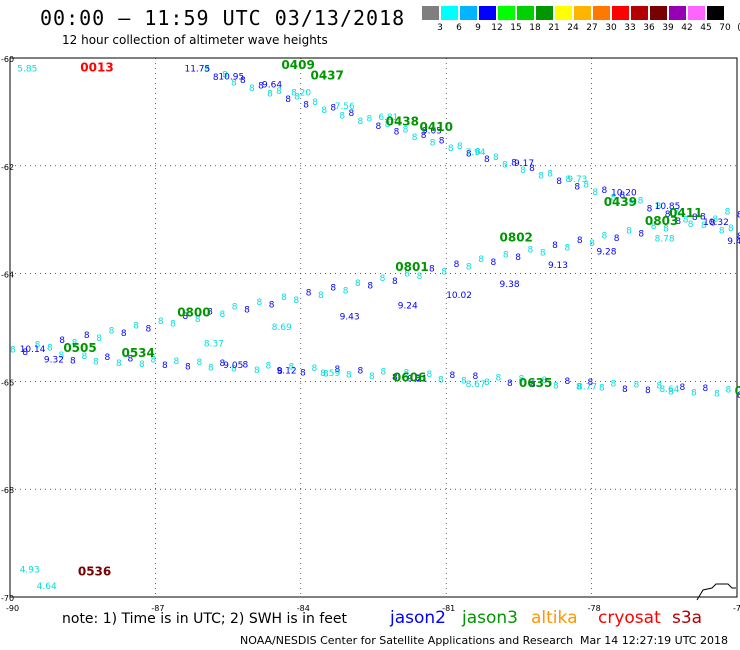 Image resolution: width=740 pixels, height=650 pixels. Describe the element at coordinates (669, 390) in the screenshot. I see `swh-value: 8.64` at that location.